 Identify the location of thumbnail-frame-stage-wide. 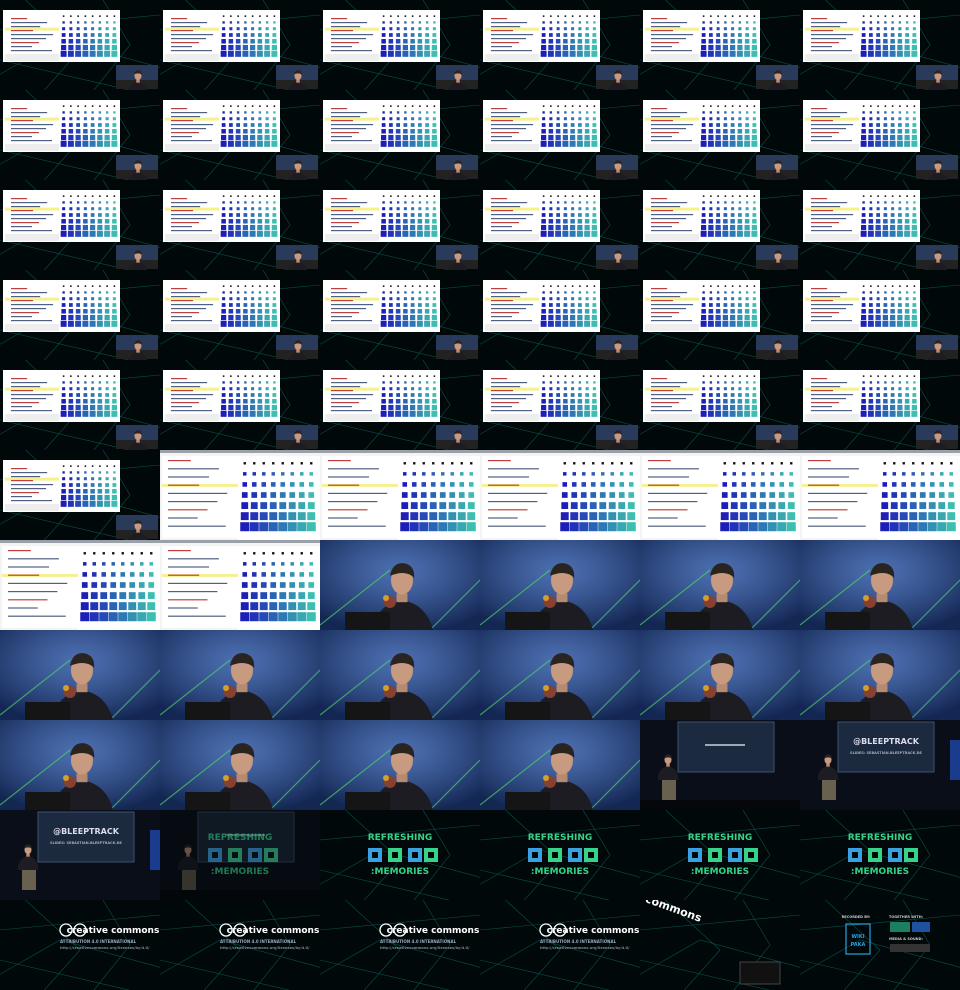
(720, 765).